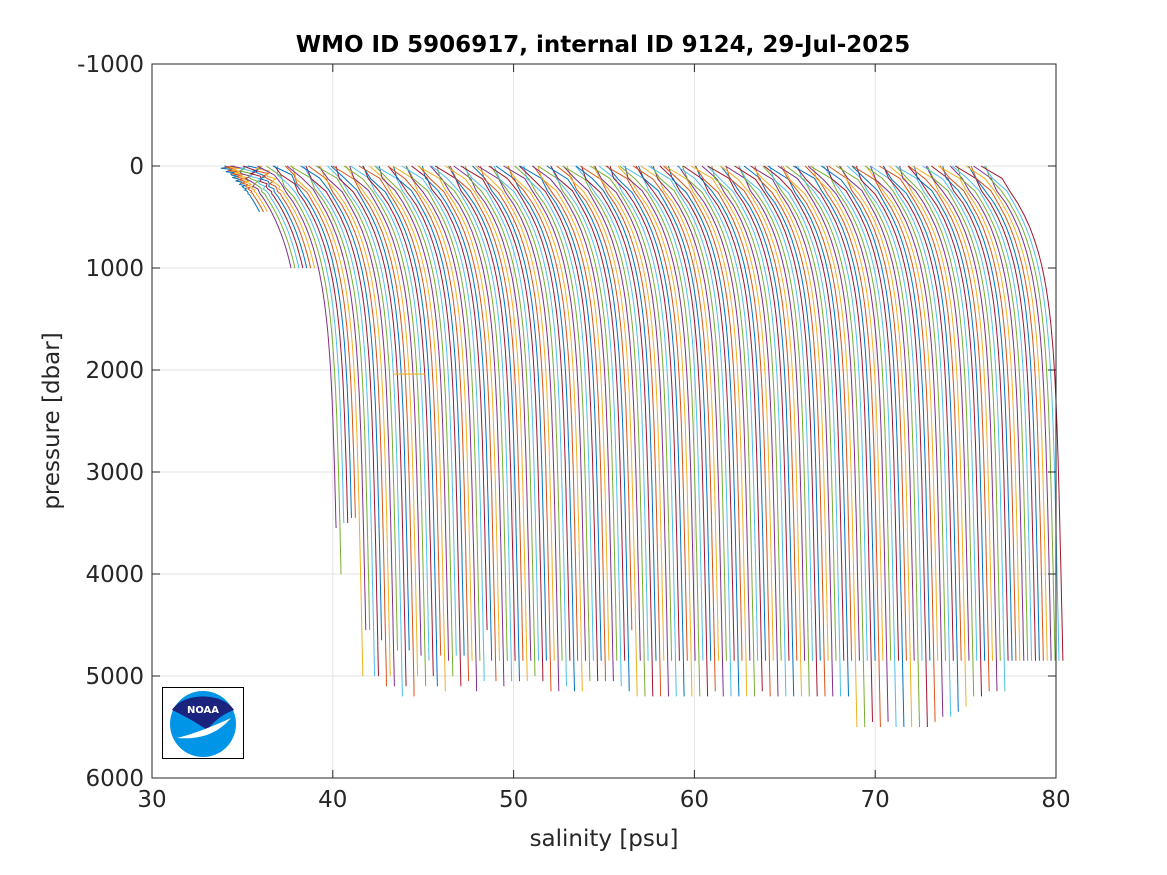 This screenshot has height=875, width=1167. Describe the element at coordinates (114, 779) in the screenshot. I see `y-tick-label: 6000` at that location.